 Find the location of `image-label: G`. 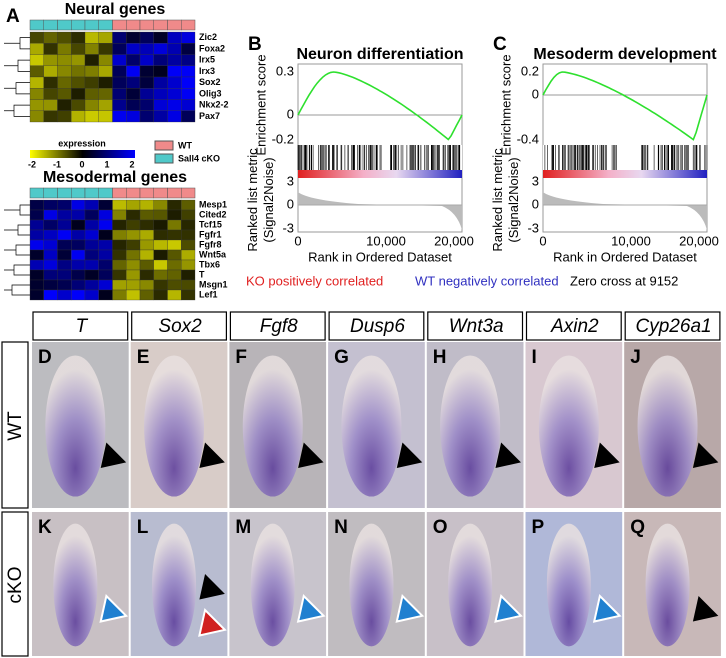

image-label: G is located at coordinates (341, 357).